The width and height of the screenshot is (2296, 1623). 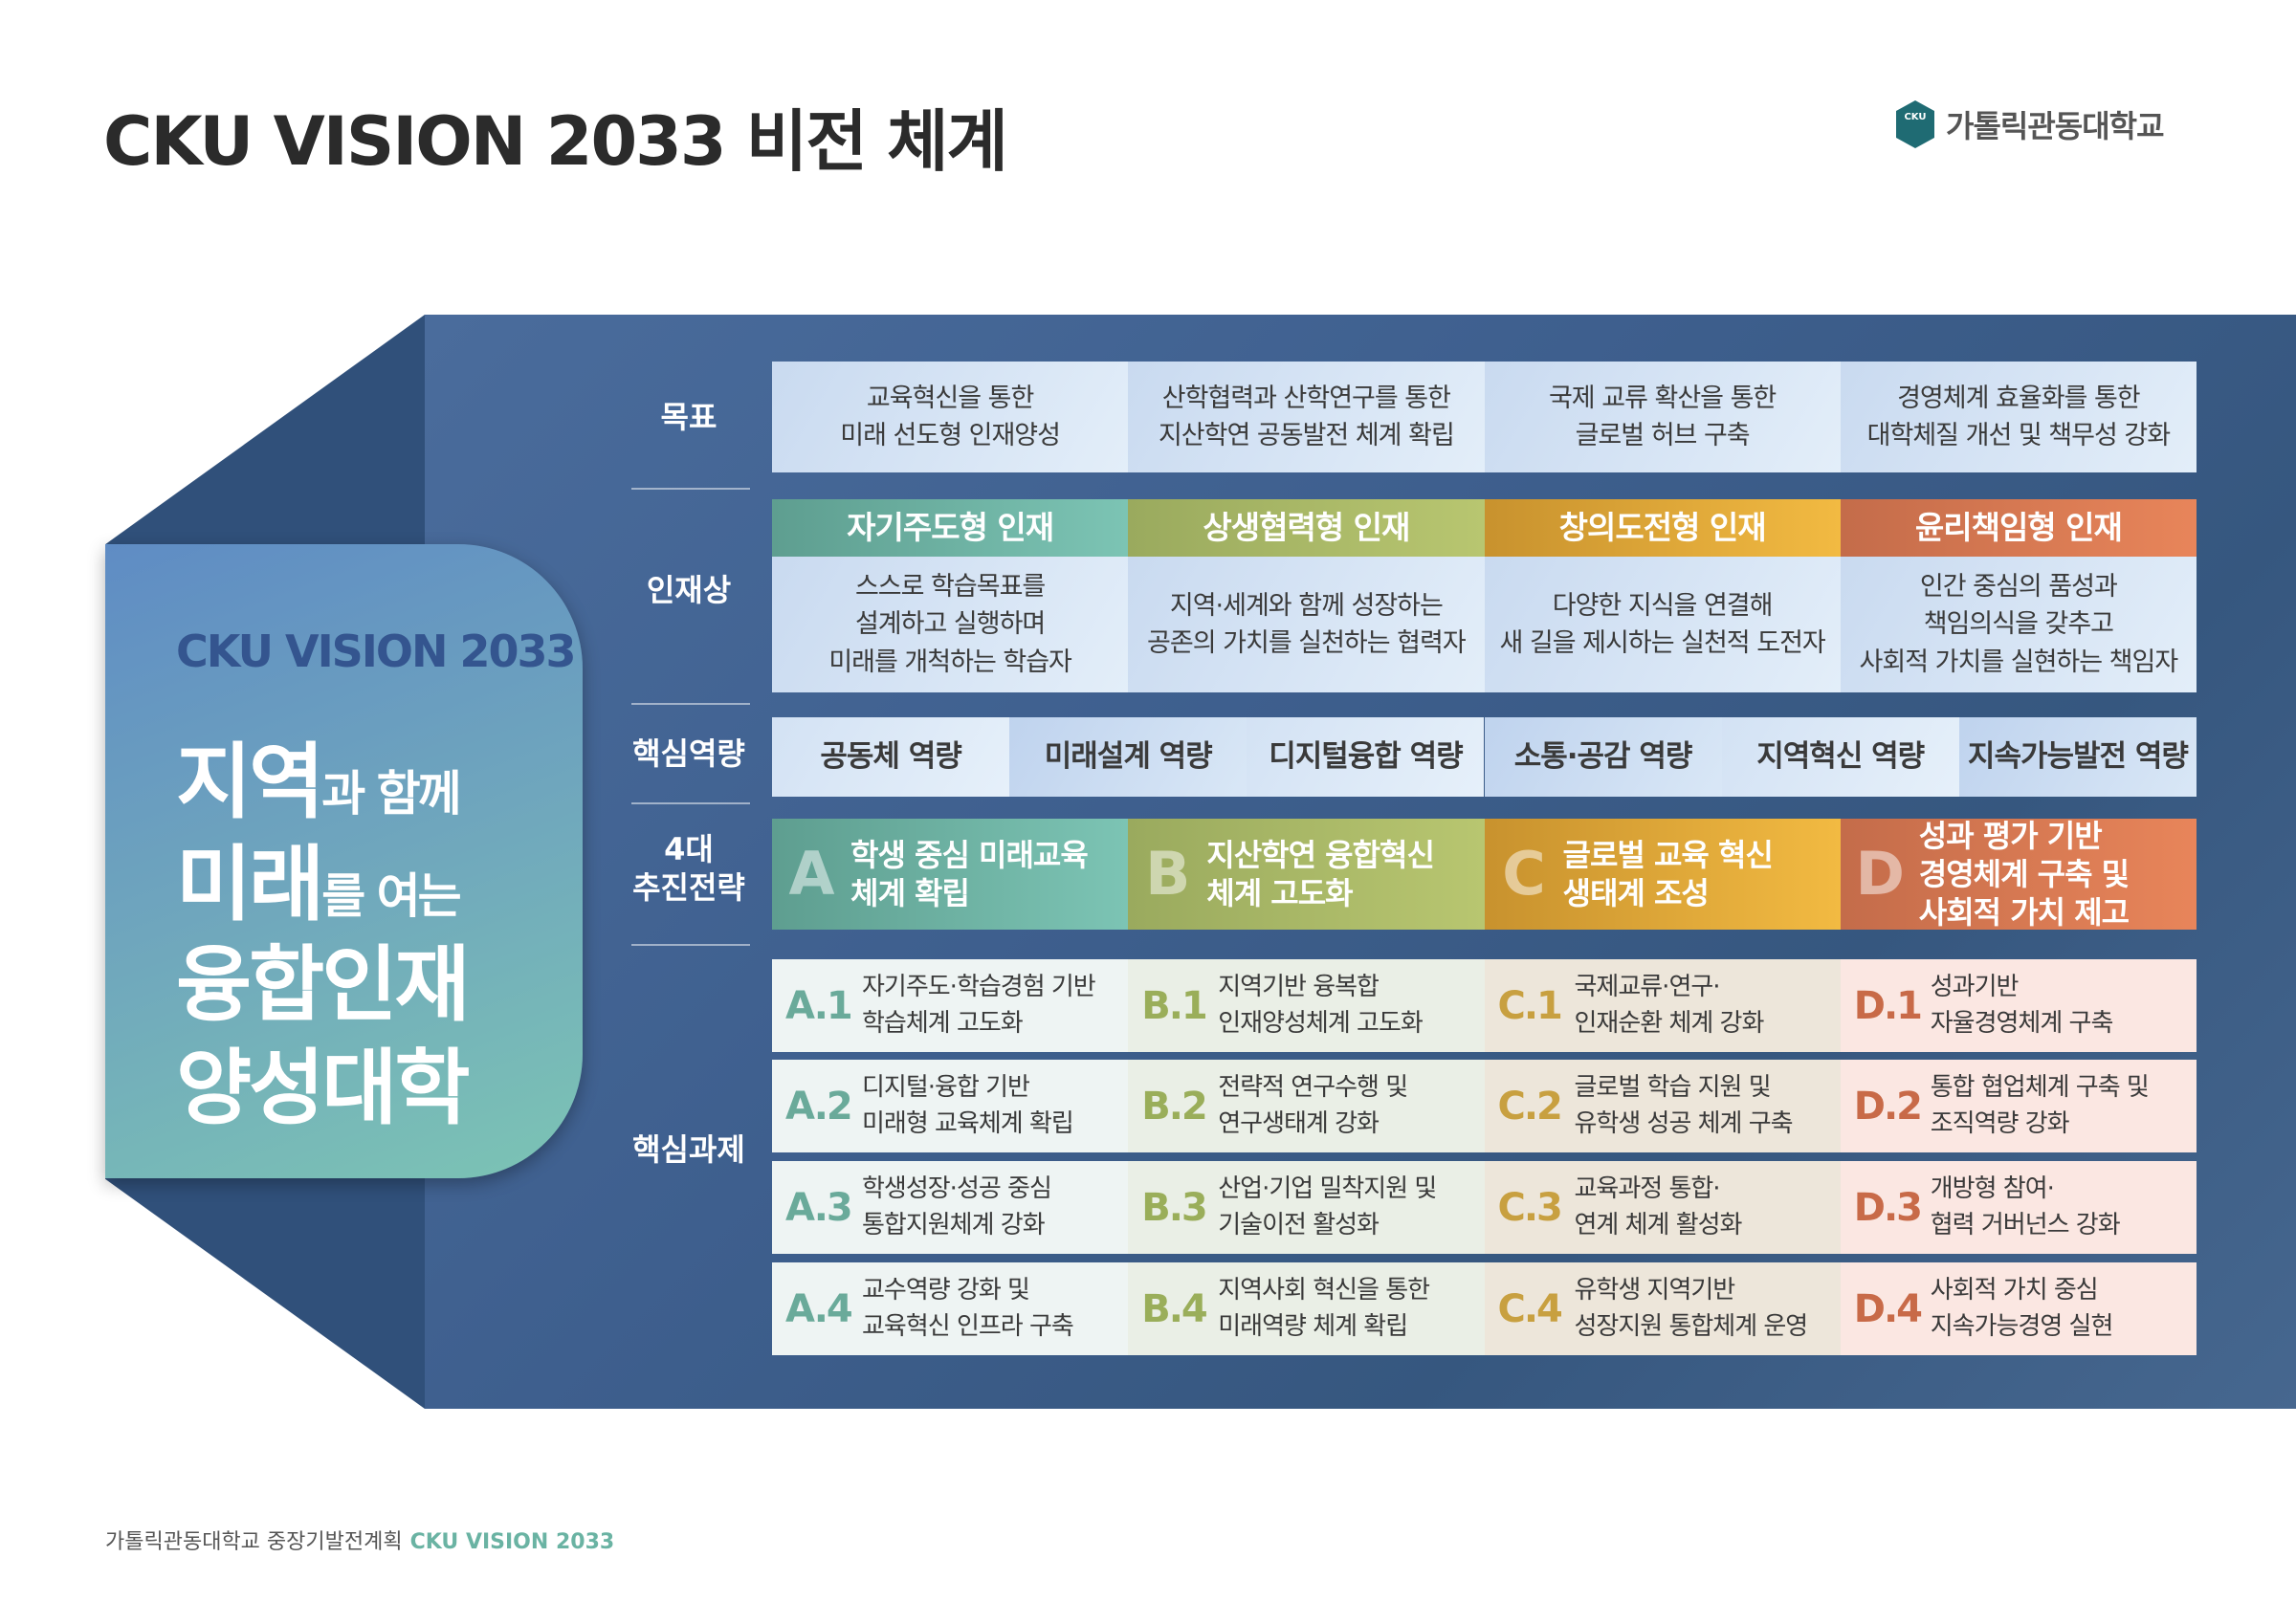 What do you see at coordinates (1174, 1106) in the screenshot?
I see `task-code: B.2` at bounding box center [1174, 1106].